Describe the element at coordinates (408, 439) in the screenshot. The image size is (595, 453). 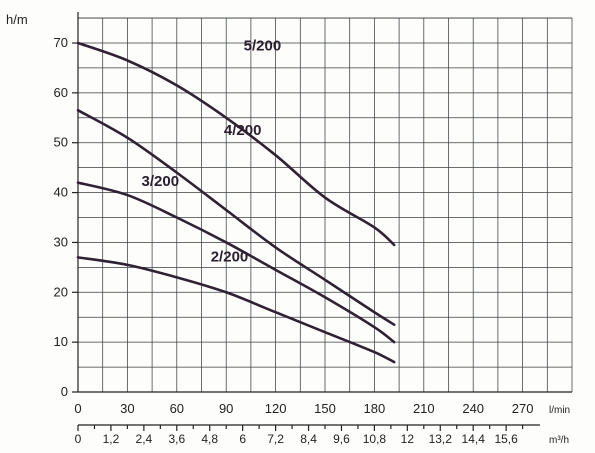
I see `x-tick-label-secondary: 12` at that location.